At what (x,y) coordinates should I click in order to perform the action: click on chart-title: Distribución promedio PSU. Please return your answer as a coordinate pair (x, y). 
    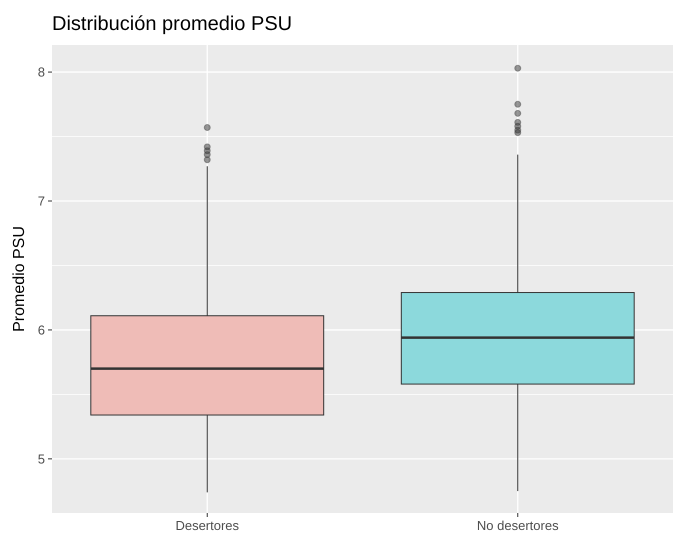
    Looking at the image, I should click on (172, 24).